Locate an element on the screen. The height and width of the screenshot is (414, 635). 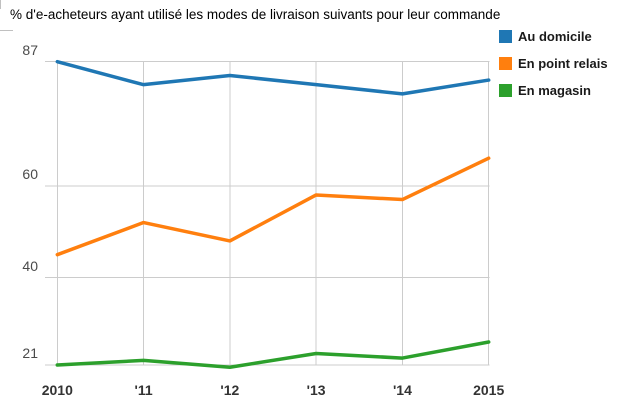
legend-label: Au domicile is located at coordinates (555, 36).